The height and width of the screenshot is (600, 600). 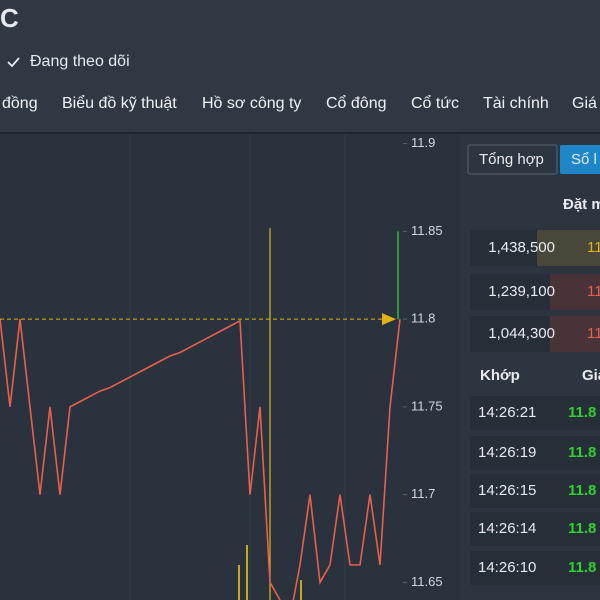 What do you see at coordinates (423, 142) in the screenshot?
I see `y-tick-label: 11.9` at bounding box center [423, 142].